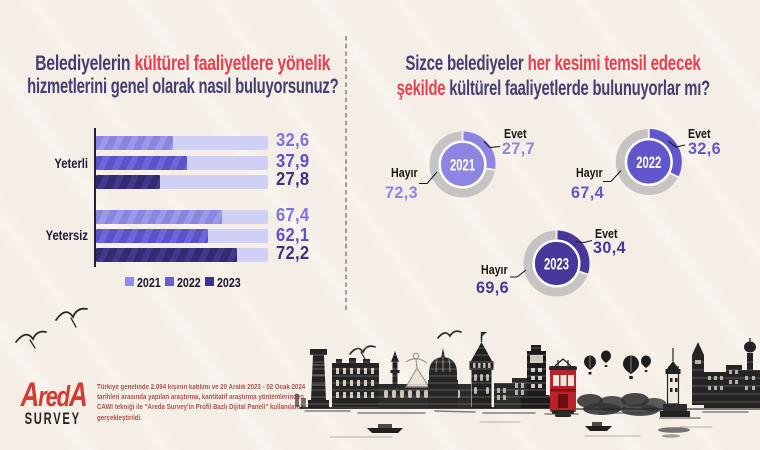 This screenshot has height=450, width=760. Describe the element at coordinates (648, 162) in the screenshot. I see `svg-text: 2022` at that location.